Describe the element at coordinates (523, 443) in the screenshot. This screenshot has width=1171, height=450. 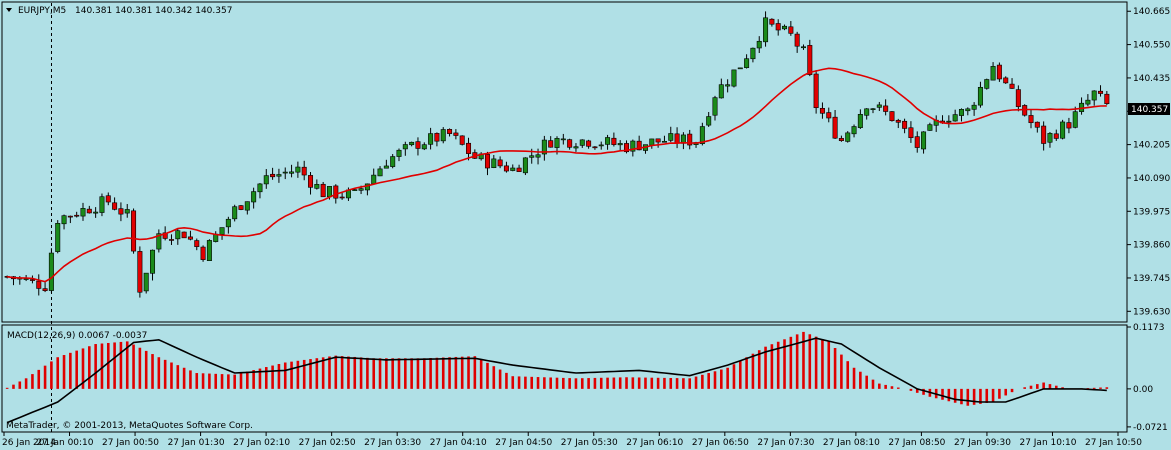
I see `time-tick-label: 27 Jan 04:50` at that location.